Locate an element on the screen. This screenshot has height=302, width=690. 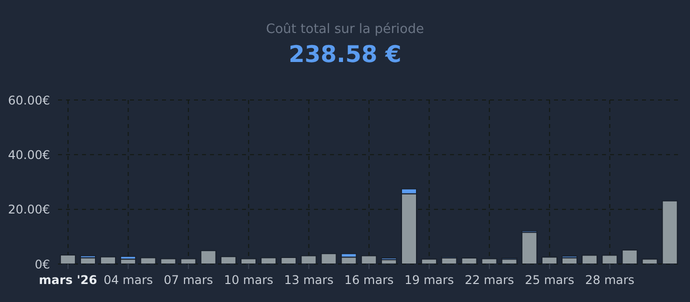
chart-title: Coût total sur la période is located at coordinates (345, 29).